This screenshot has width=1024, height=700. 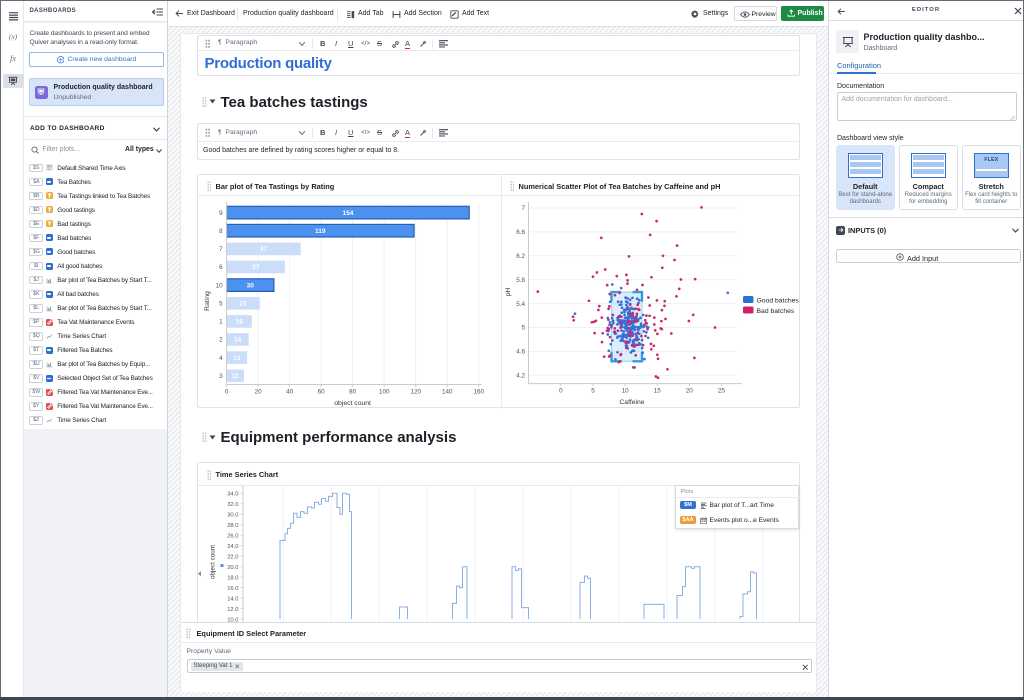 What do you see at coordinates (520, 352) in the screenshot?
I see `svg-text: 4.6` at bounding box center [520, 352].